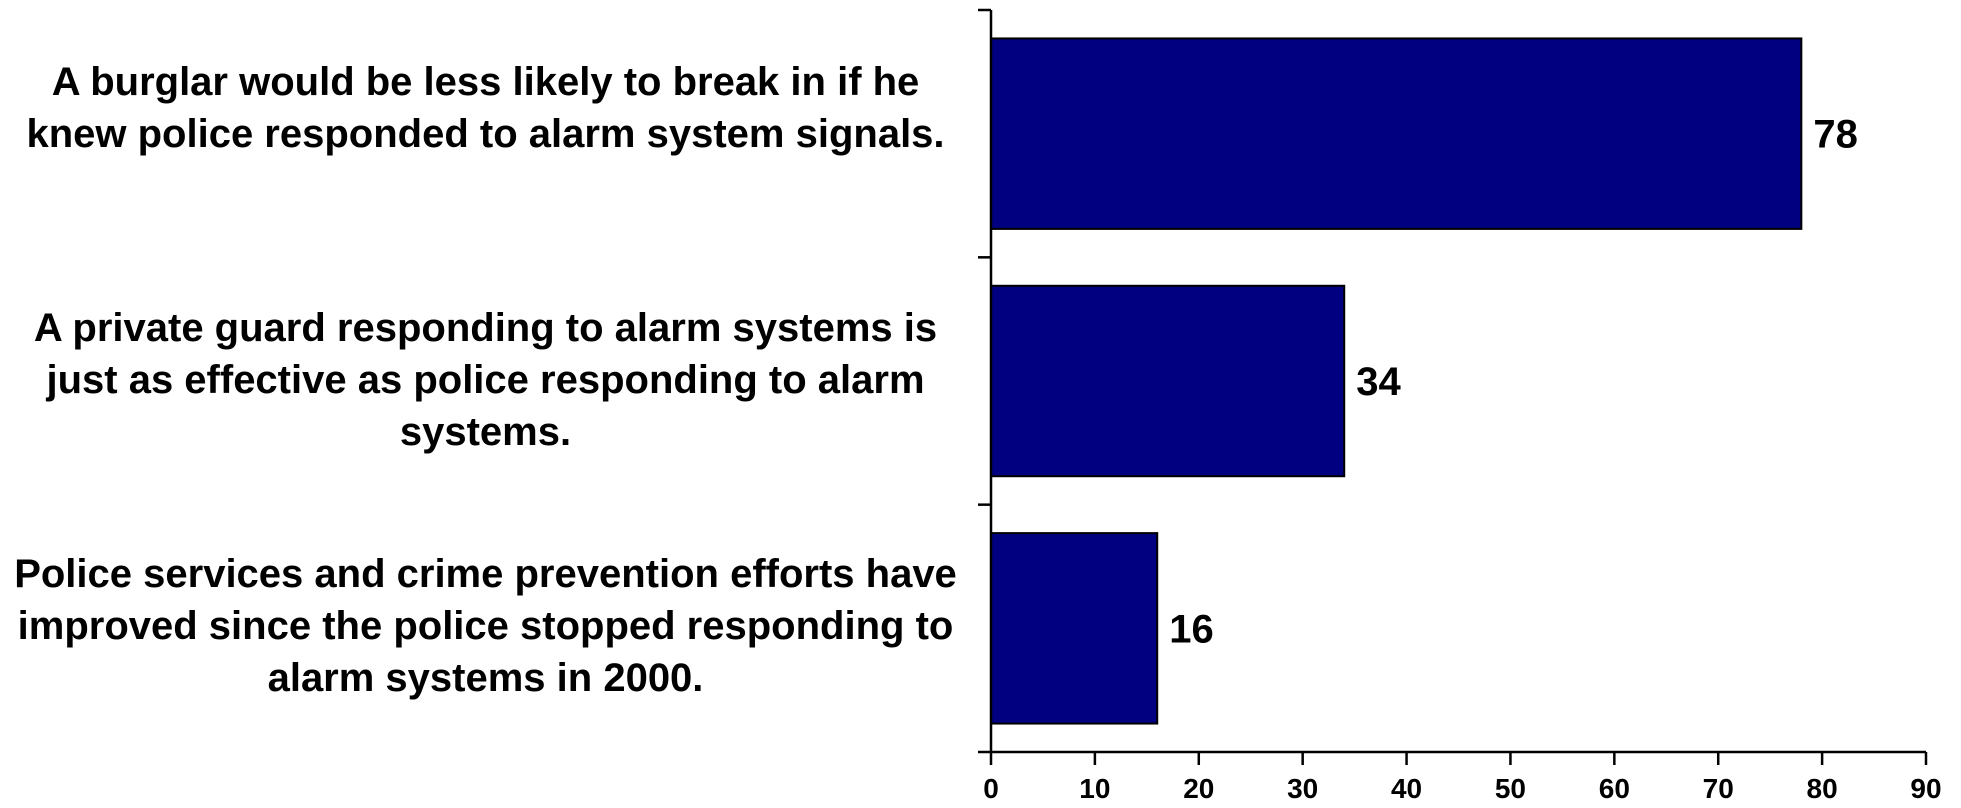  What do you see at coordinates (984, 381) in the screenshot?
I see `y-ticks-group` at bounding box center [984, 381].